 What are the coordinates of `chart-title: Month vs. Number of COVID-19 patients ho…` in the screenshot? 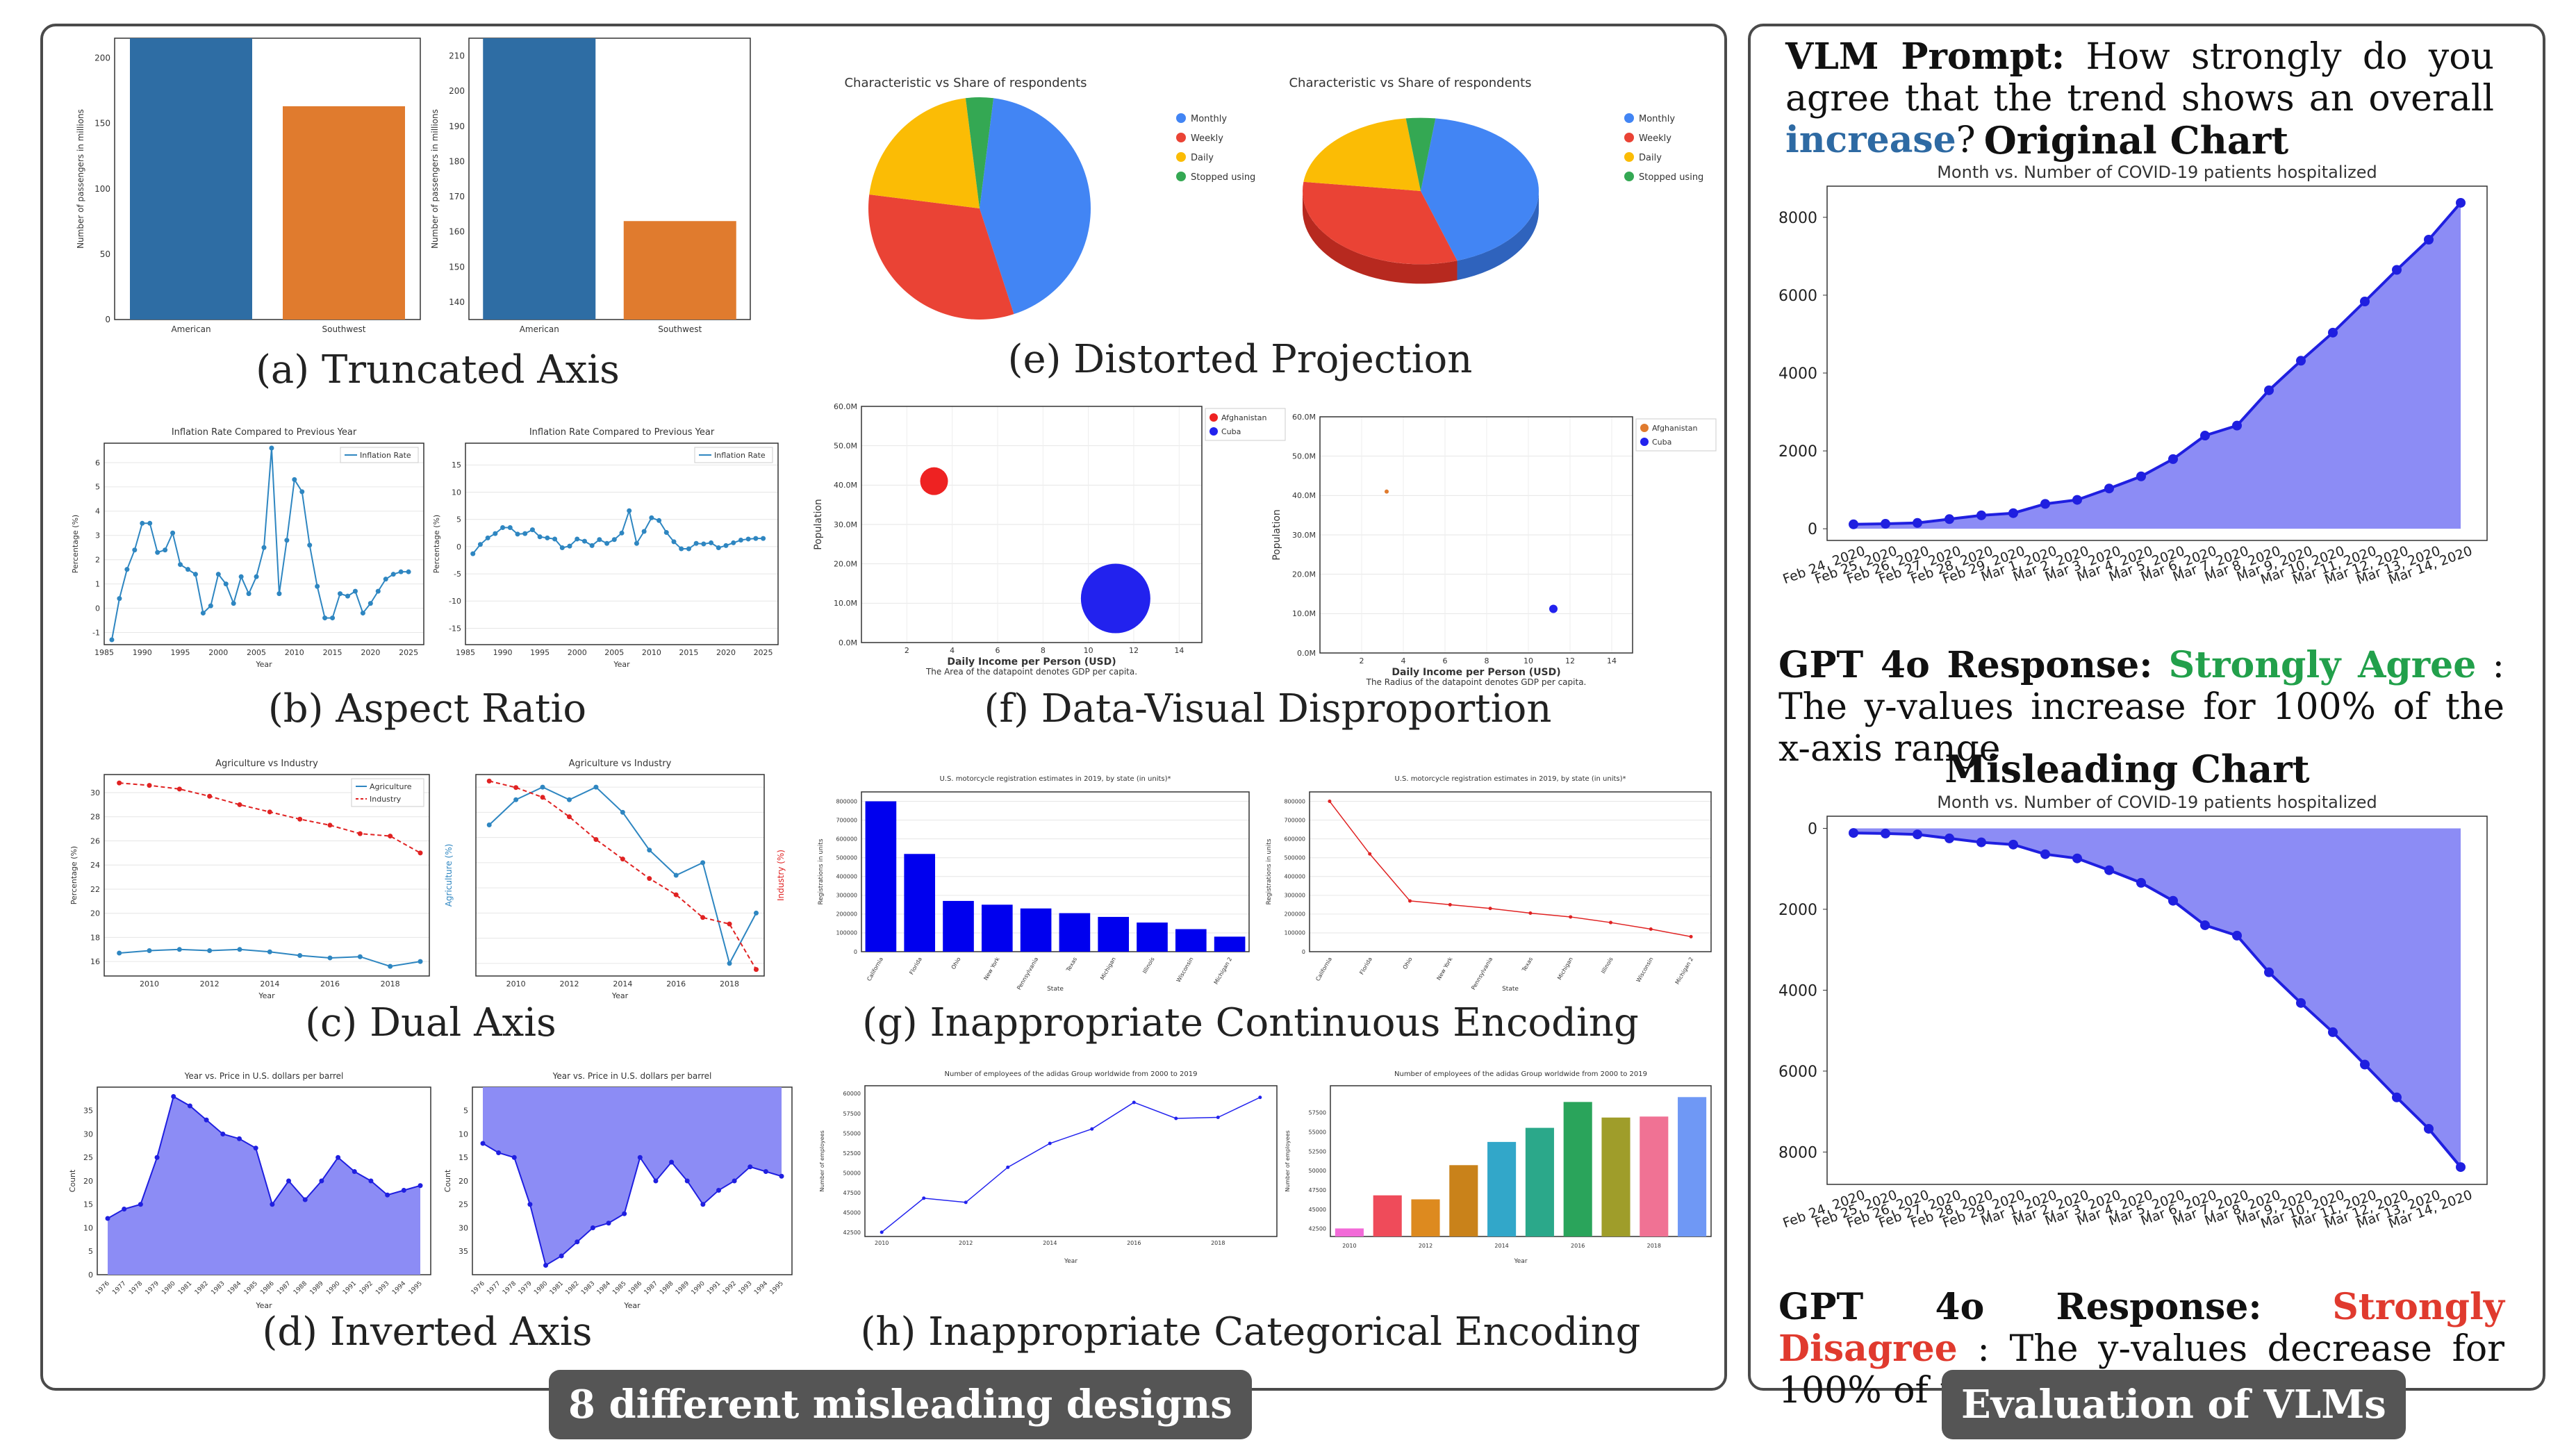 It's located at (2157, 803).